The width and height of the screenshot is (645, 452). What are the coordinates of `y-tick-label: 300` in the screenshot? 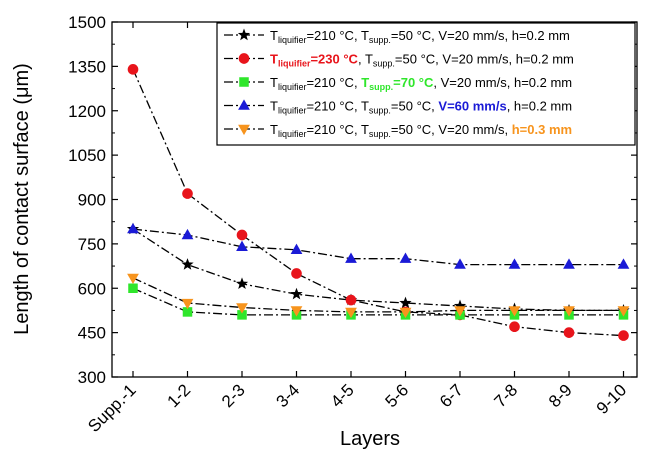 It's located at (92, 377).